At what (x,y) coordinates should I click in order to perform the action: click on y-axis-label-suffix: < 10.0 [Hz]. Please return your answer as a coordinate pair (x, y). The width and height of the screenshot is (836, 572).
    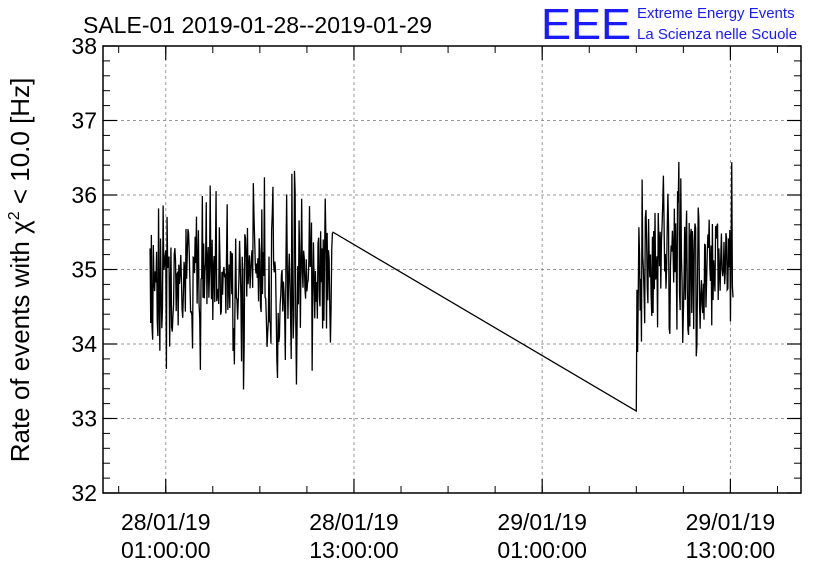
    Looking at the image, I should click on (20, 145).